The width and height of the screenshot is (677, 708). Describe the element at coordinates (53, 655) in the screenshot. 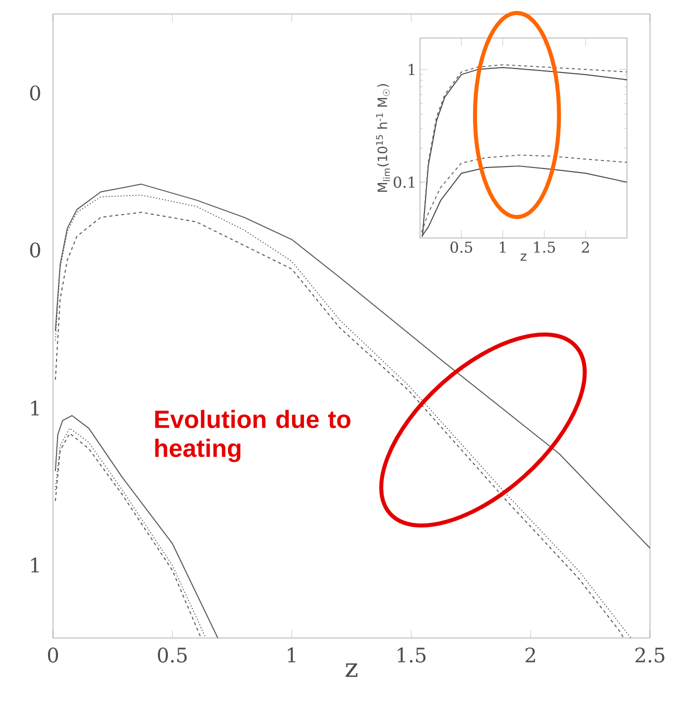

I see `x-tick-label: 0` at that location.